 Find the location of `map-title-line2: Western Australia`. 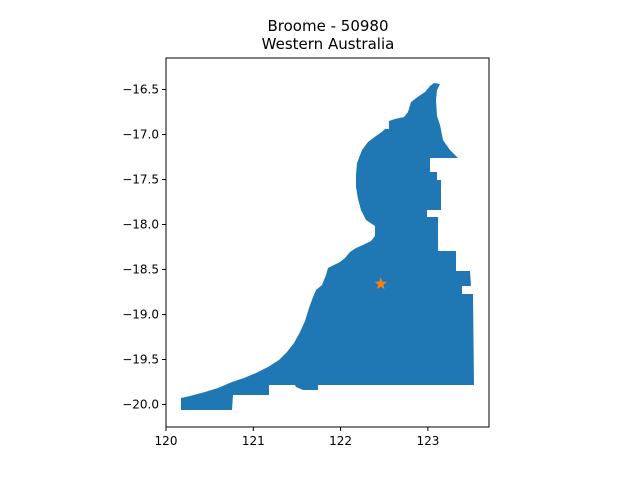

map-title-line2: Western Australia is located at coordinates (328, 44).